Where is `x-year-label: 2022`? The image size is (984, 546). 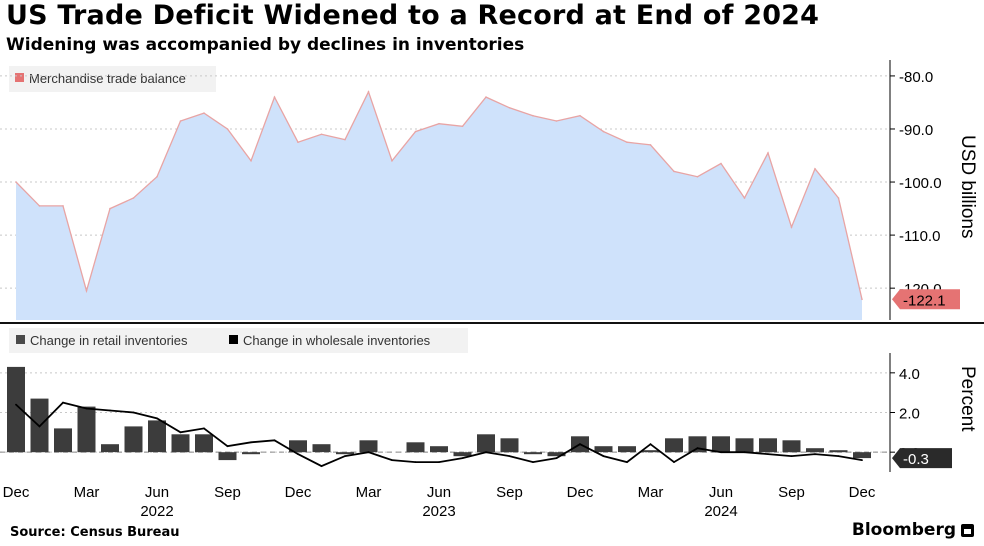 x-year-label: 2022 is located at coordinates (156, 511).